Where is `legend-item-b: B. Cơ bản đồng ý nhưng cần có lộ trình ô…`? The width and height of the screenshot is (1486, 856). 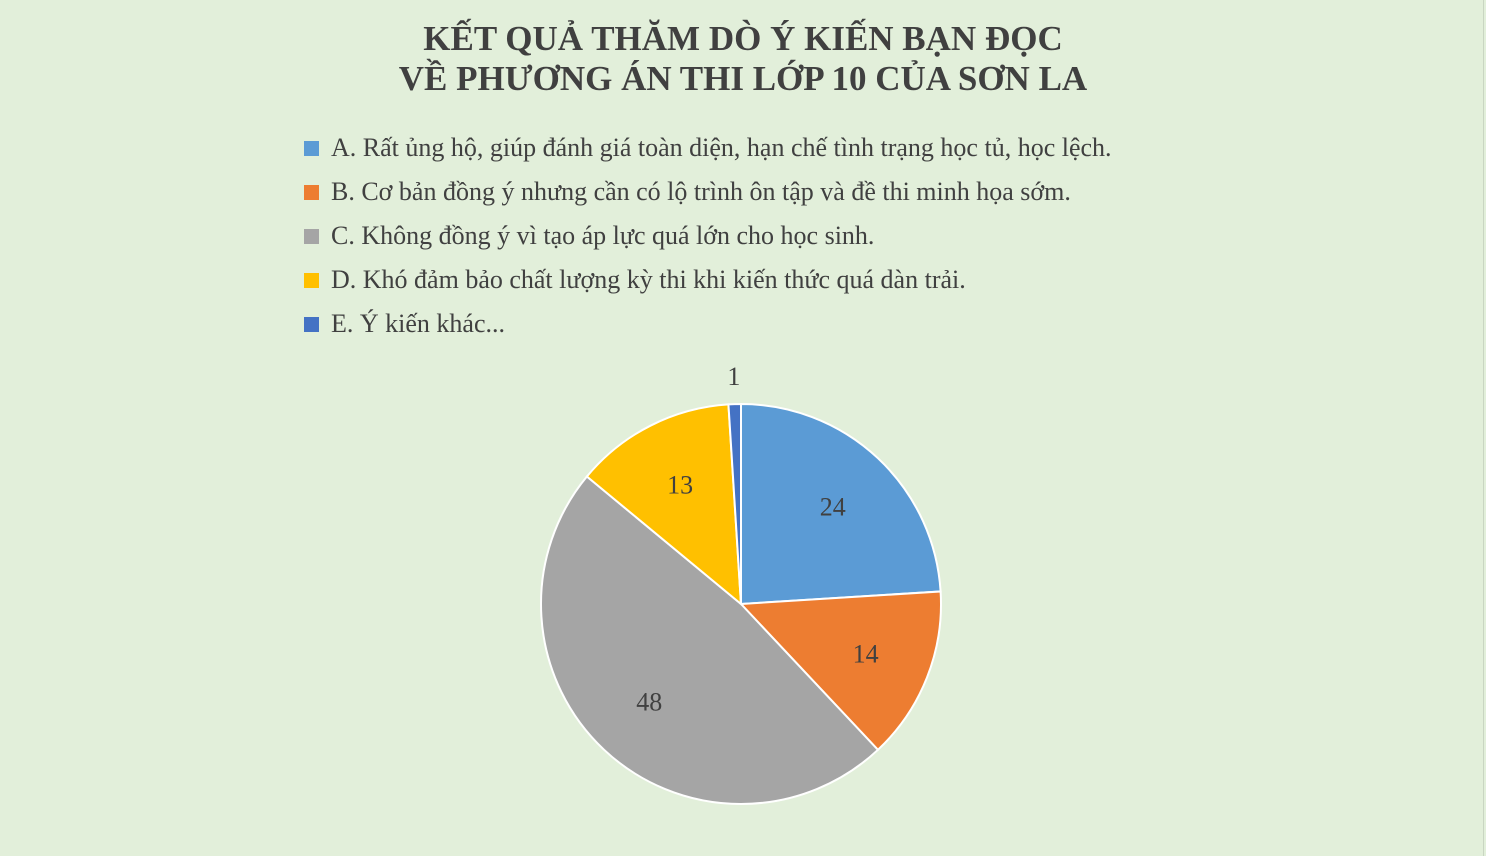 legend-item-b: B. Cơ bản đồng ý nhưng cần có lộ trình ô… is located at coordinates (708, 192).